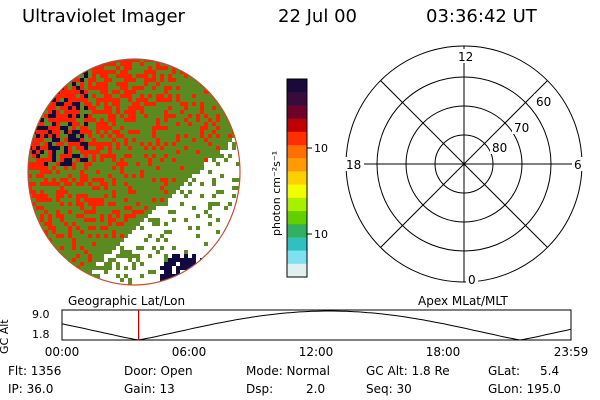 The height and width of the screenshot is (400, 600). I want to click on timeline-ytick-low: 1.8, so click(41, 334).